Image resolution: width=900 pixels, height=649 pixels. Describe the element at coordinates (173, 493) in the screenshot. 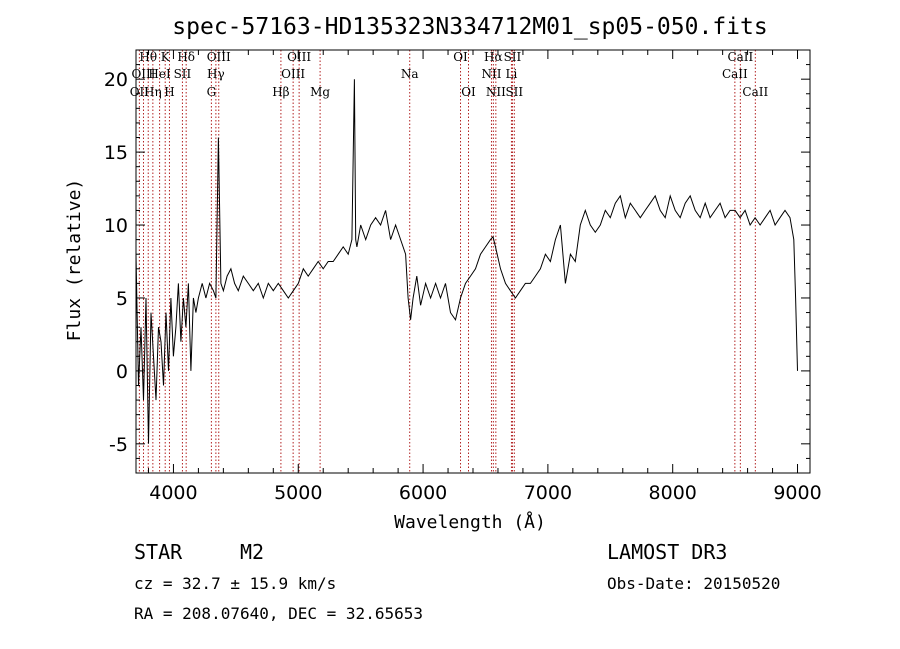

I see `x-tick-label: 4000` at that location.